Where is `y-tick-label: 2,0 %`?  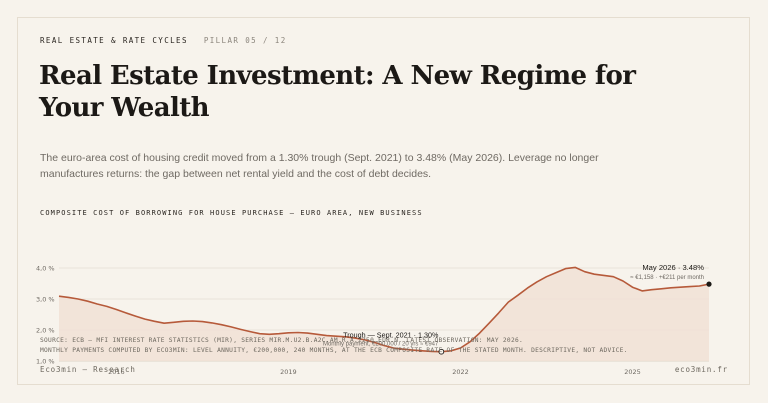 y-tick-label: 2,0 % is located at coordinates (45, 331).